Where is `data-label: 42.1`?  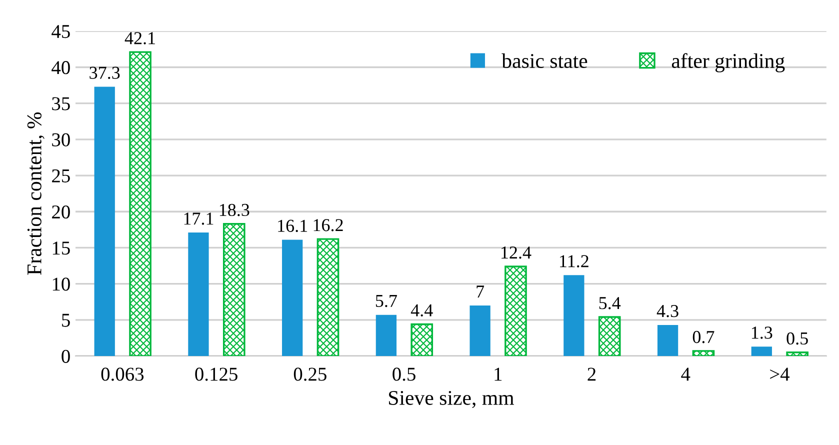
data-label: 42.1 is located at coordinates (139, 38).